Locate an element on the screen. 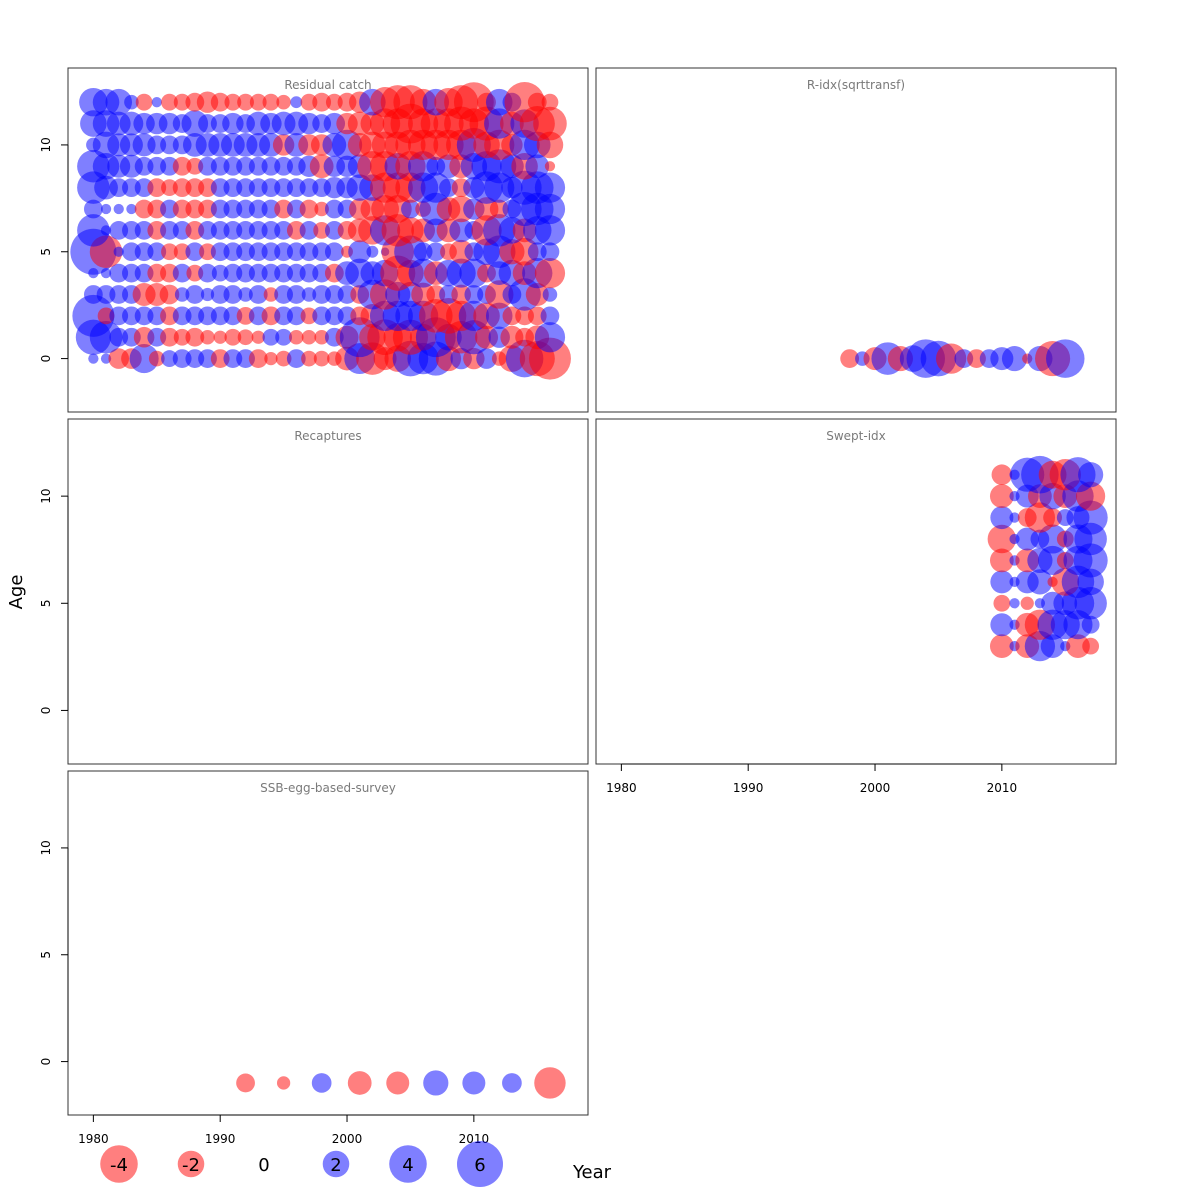 This screenshot has width=1200, height=1200. panel-title: Recaptures is located at coordinates (327, 436).